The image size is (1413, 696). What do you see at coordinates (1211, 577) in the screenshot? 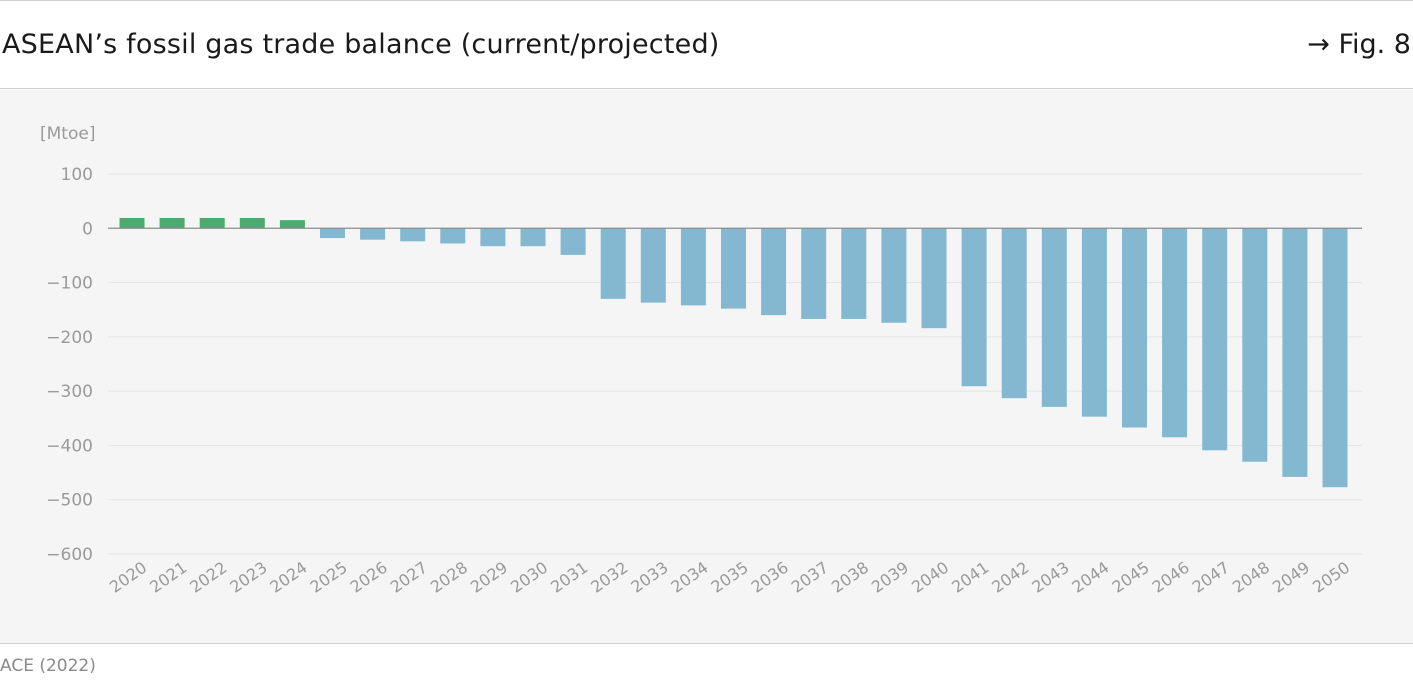
I see `x-tick-label: 2047` at bounding box center [1211, 577].